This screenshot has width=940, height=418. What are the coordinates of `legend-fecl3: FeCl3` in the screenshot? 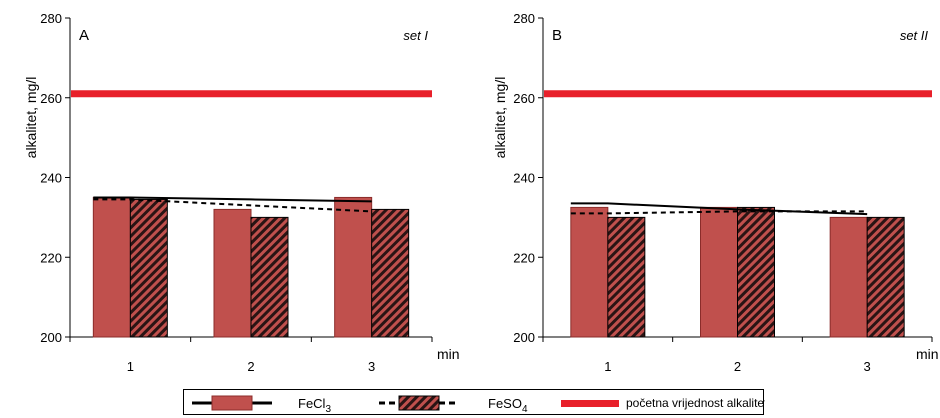 It's located at (261, 405).